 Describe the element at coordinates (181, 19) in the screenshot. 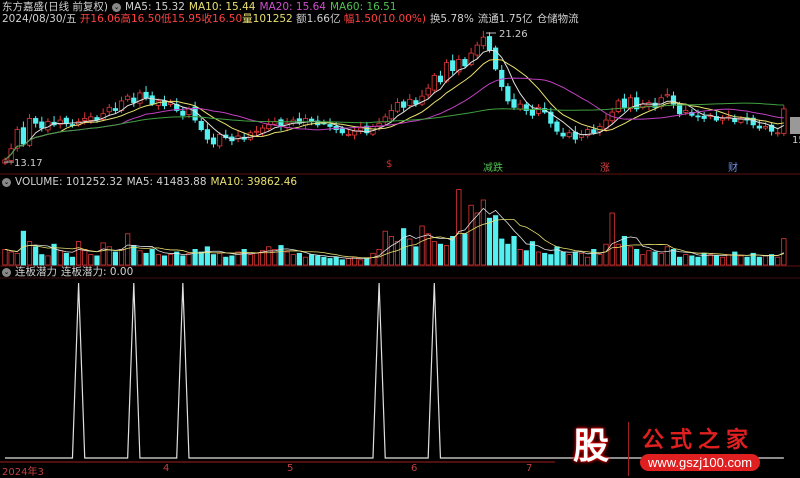

I see `low-price: 低15.95` at that location.